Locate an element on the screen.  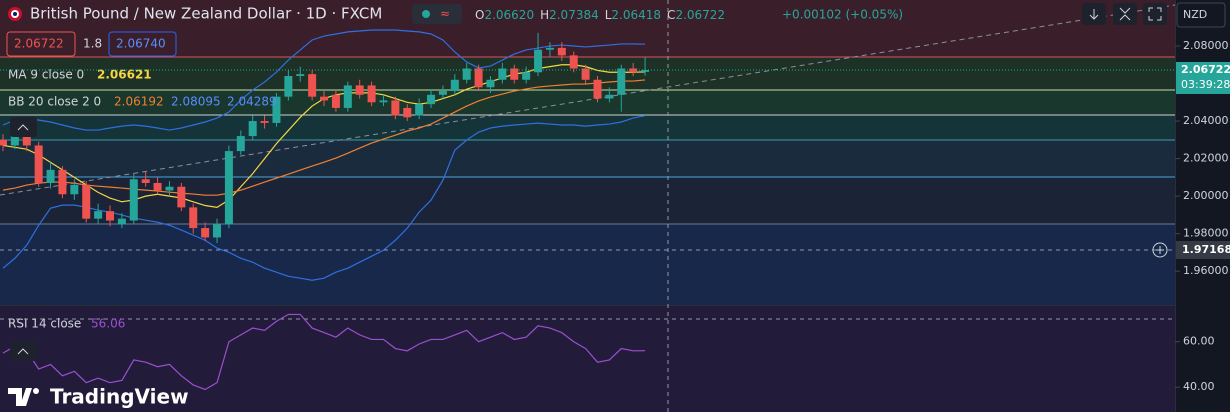
y-tick-label: 2.08000 is located at coordinates (1206, 45).